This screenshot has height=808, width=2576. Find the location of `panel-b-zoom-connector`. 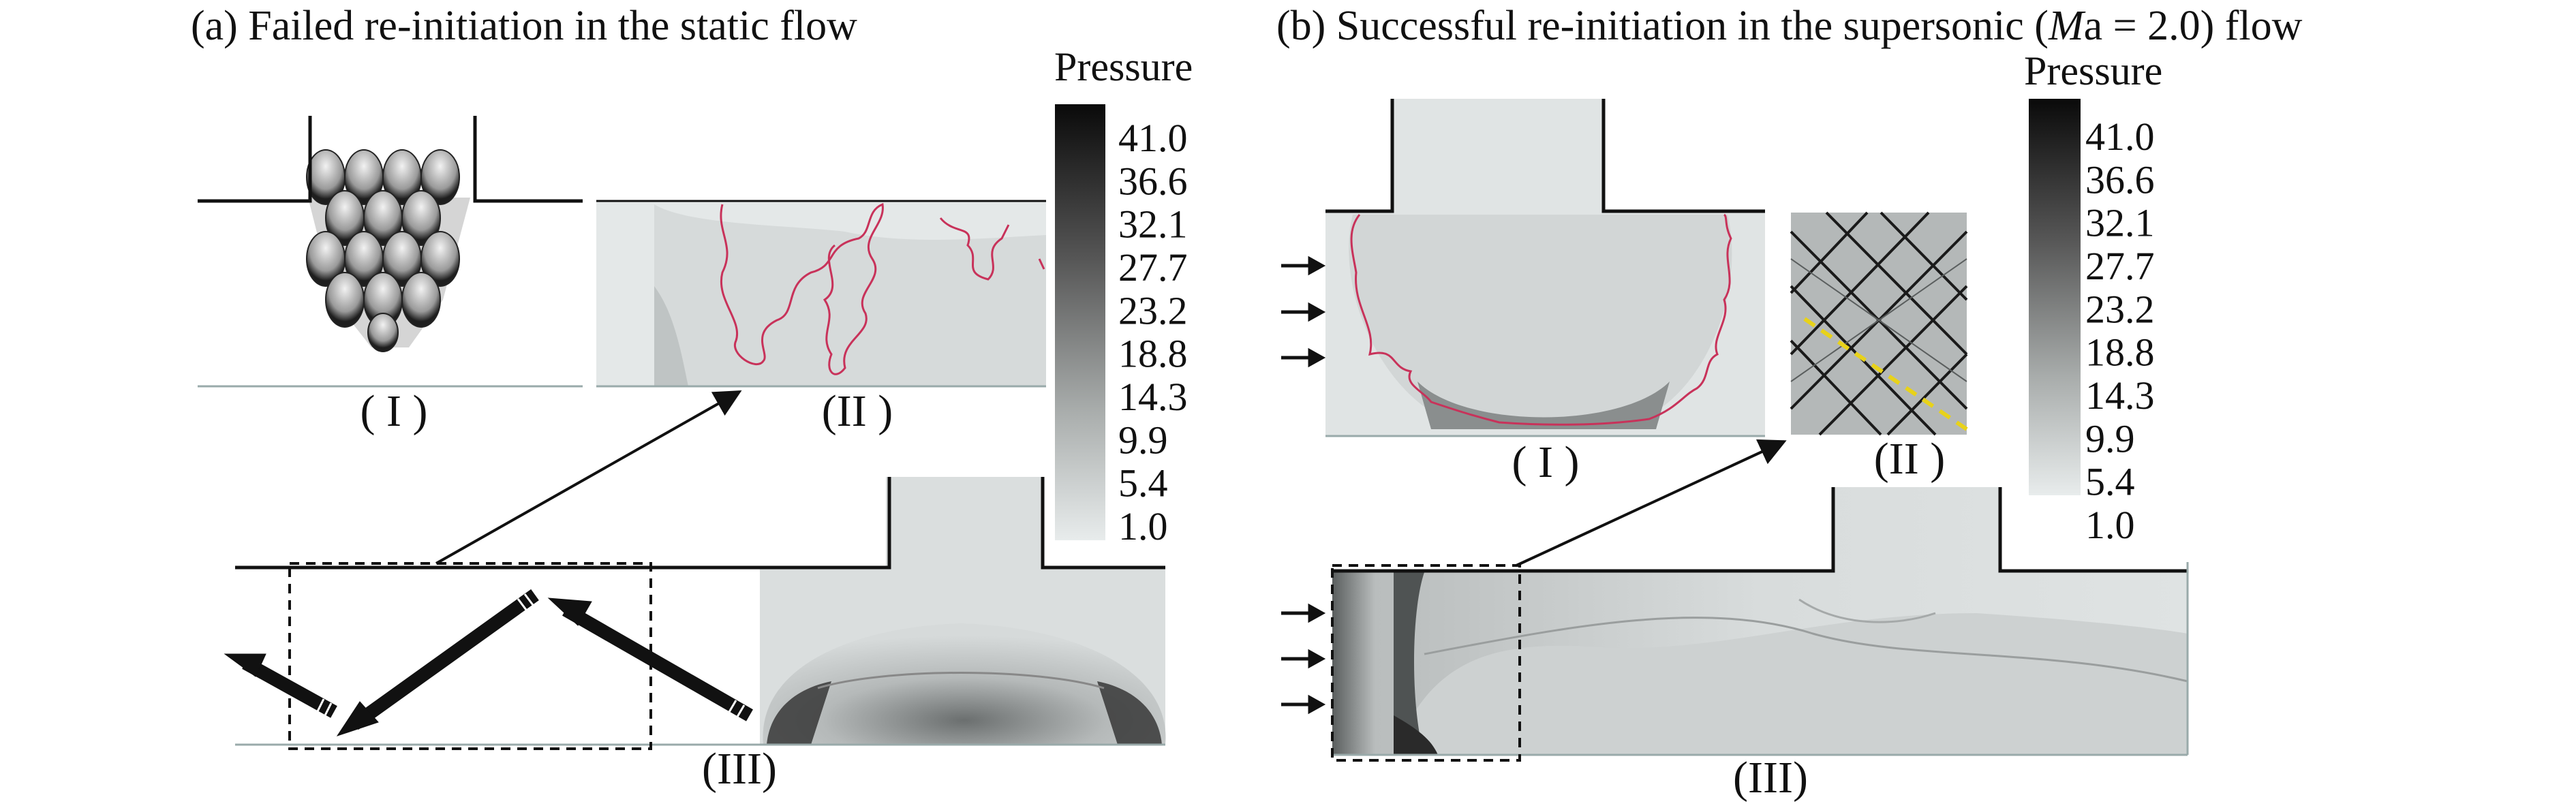

panel-b-zoom-connector is located at coordinates (1651, 503).